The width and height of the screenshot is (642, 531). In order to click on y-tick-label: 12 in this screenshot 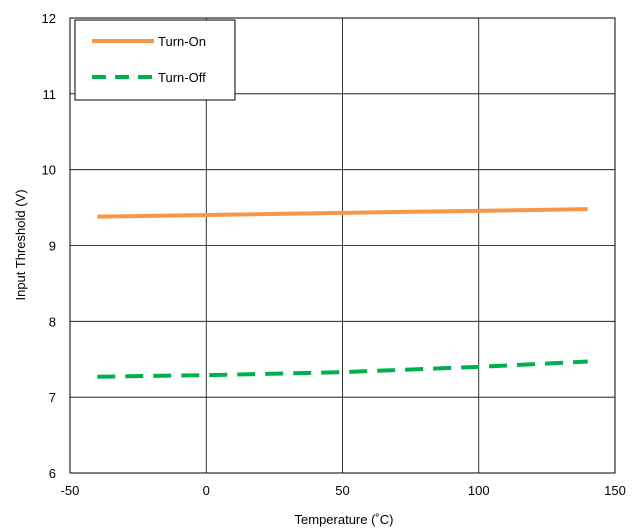, I will do `click(49, 18)`.